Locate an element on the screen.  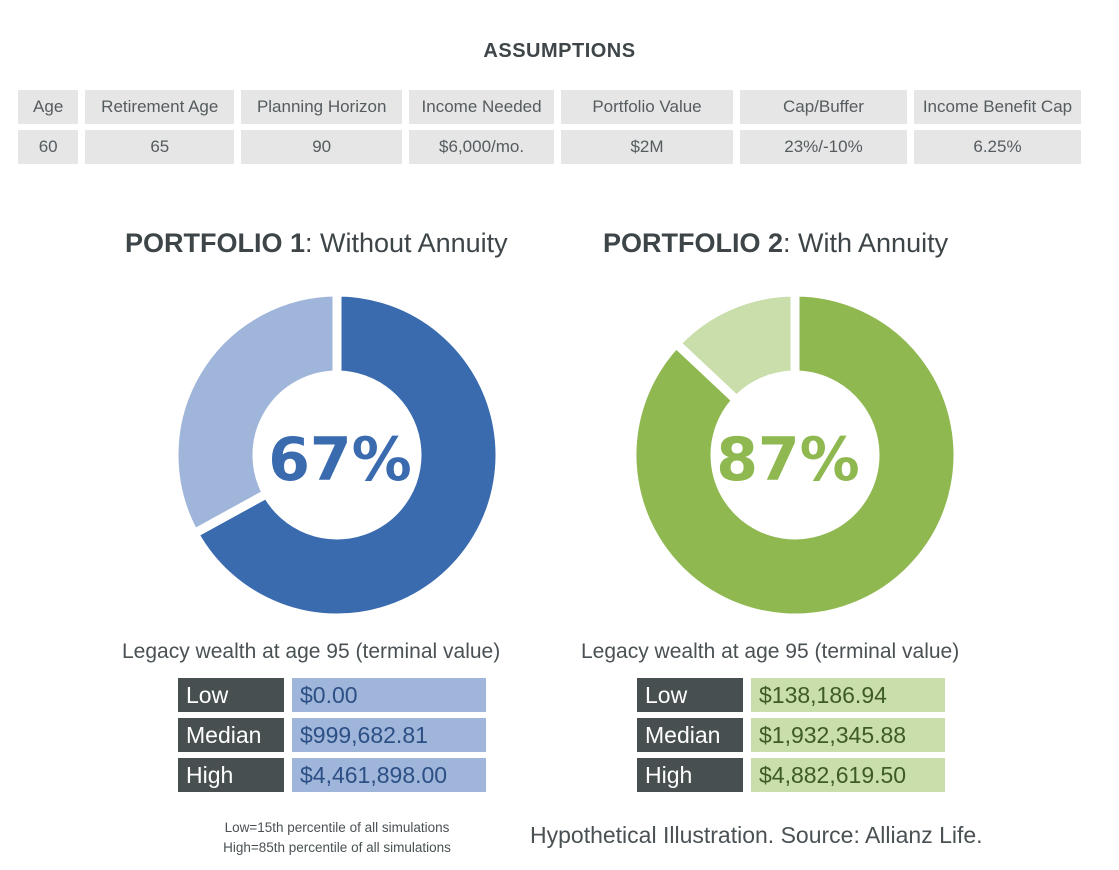
legacy-value-median: $999,682.81 is located at coordinates (389, 735).